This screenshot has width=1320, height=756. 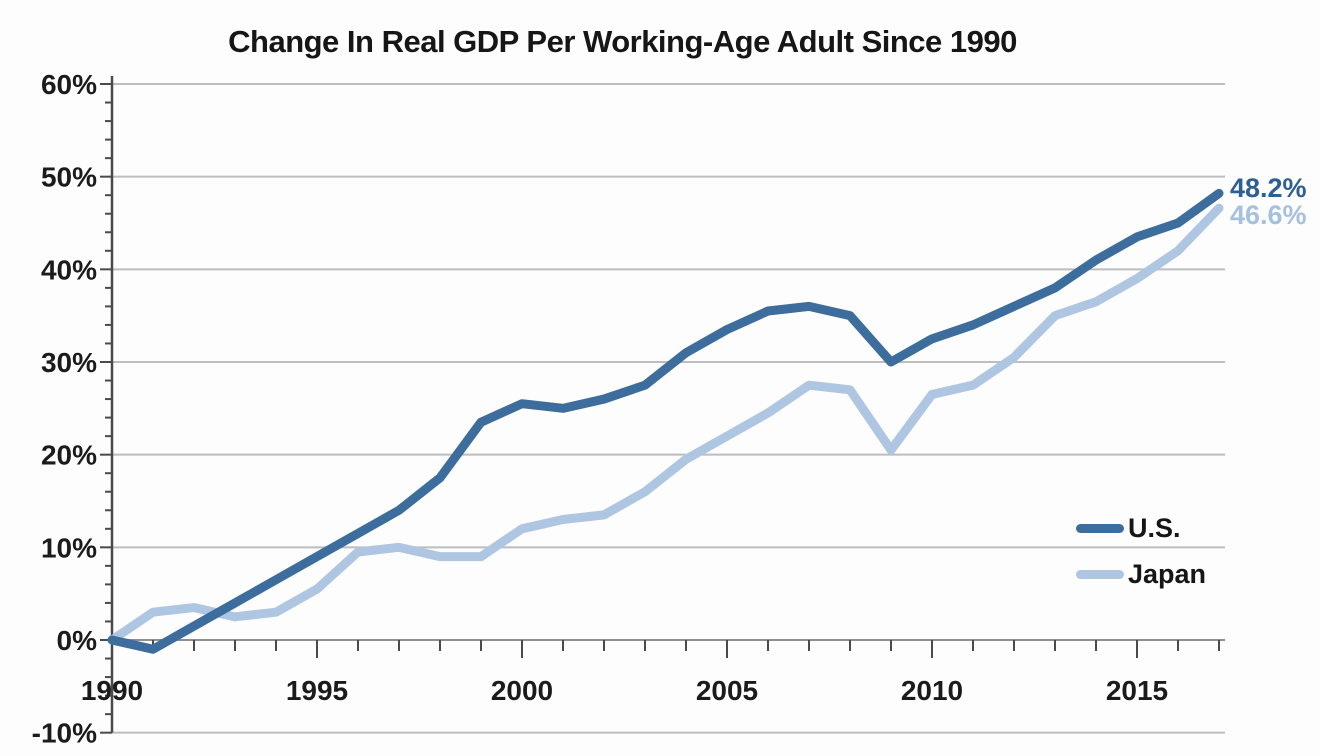 I want to click on y-axis-label: 0%, so click(x=77, y=640).